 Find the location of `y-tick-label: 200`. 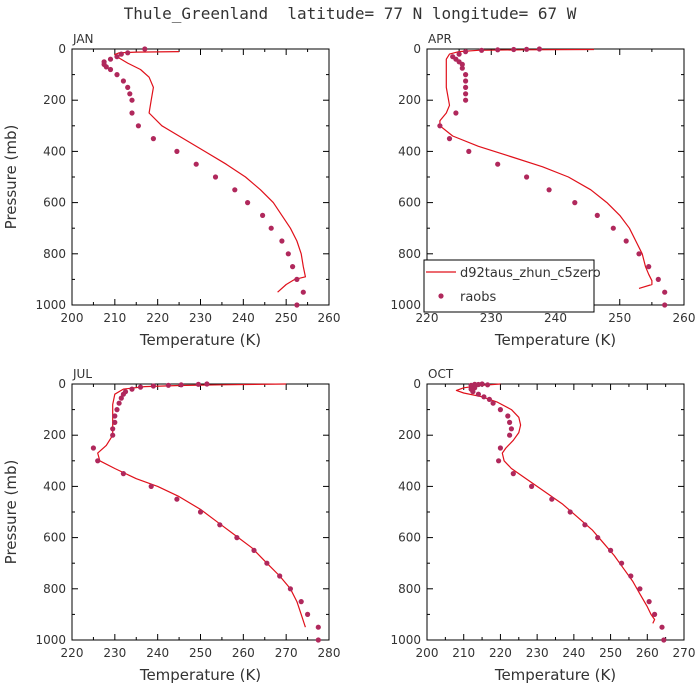

y-tick-label: 200 is located at coordinates (54, 435).